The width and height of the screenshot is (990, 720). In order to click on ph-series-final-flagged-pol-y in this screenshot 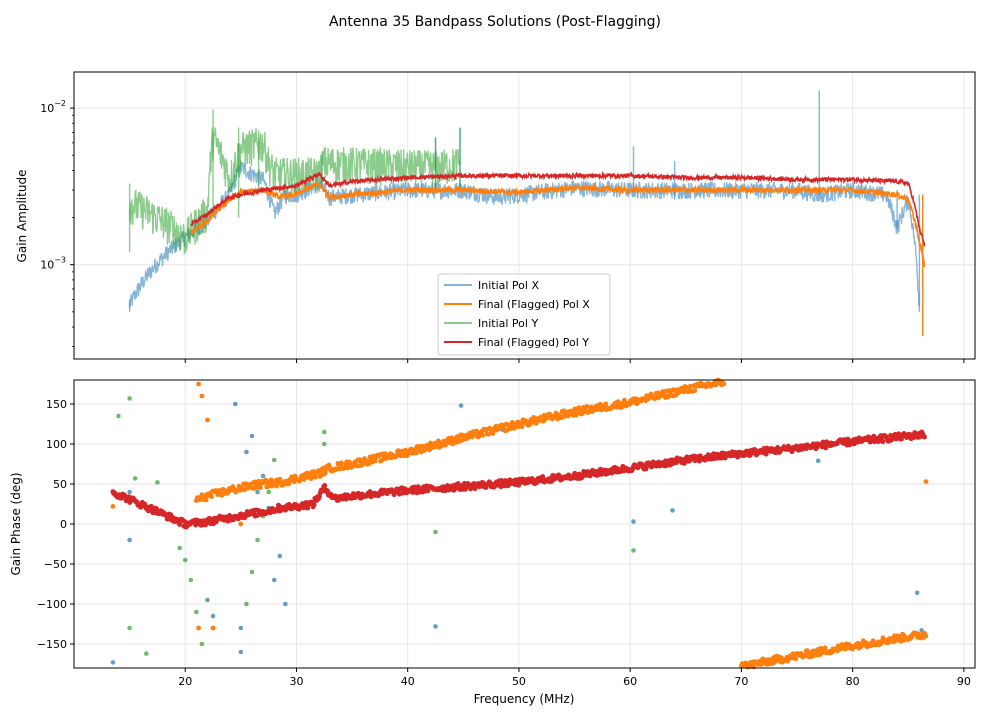, I will do `click(518, 479)`.